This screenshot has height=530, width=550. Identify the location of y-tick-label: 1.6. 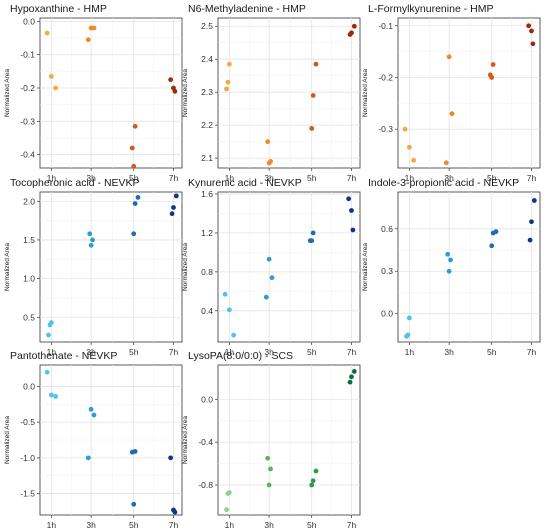
(207, 194).